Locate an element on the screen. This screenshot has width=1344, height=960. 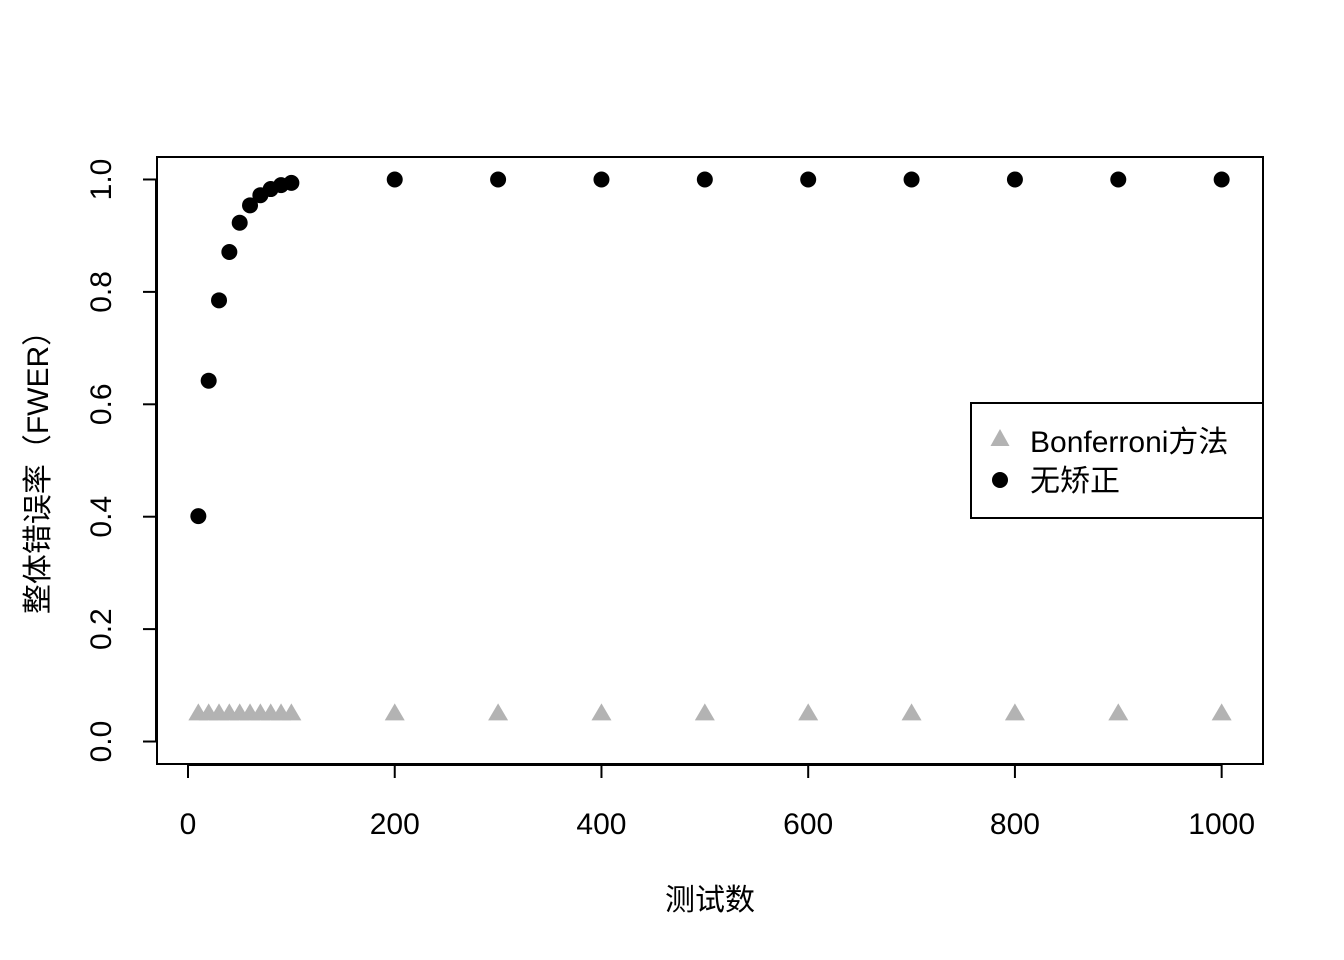
y-tick-label: 0.0 is located at coordinates (101, 742).